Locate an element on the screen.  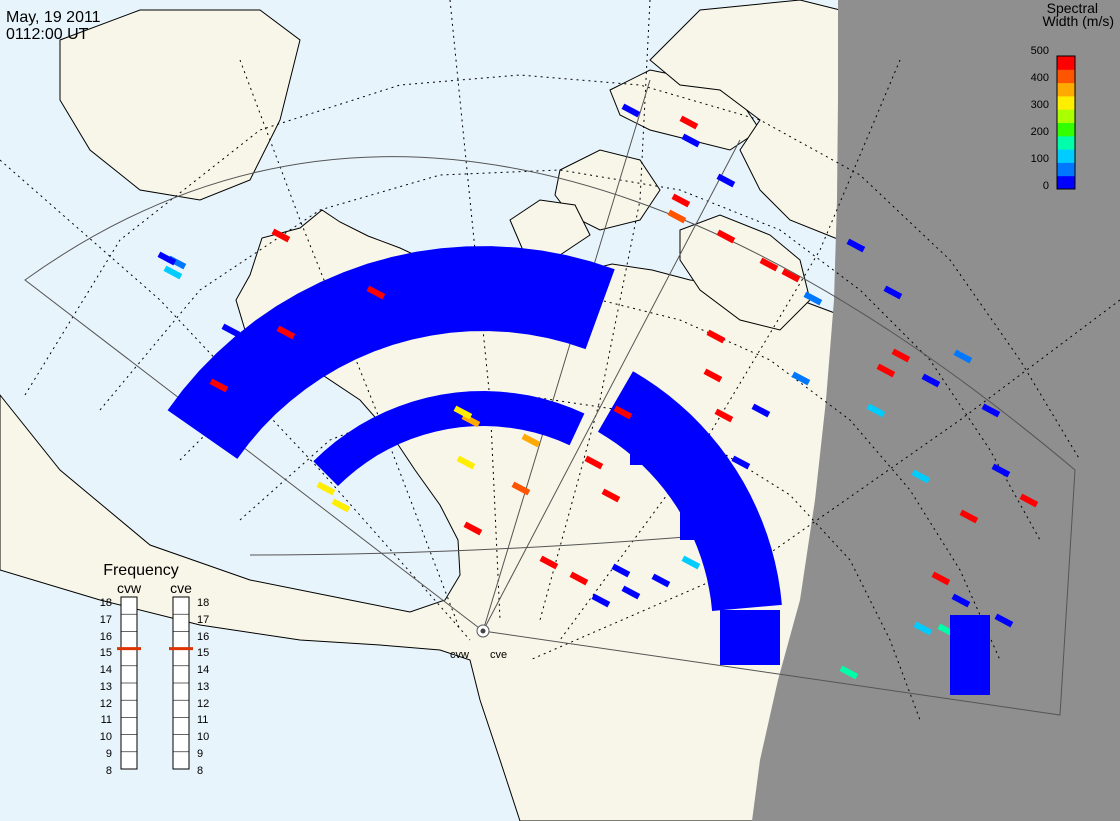
freq-left-9: 9 is located at coordinates (109, 754).